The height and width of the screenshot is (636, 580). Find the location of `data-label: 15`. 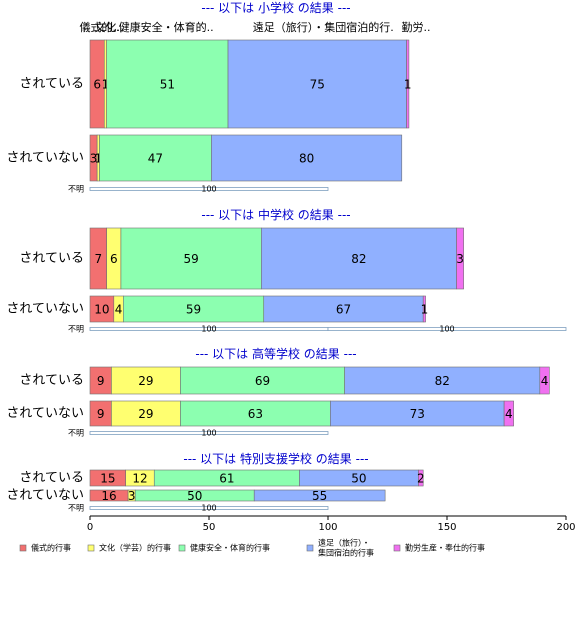

data-label: 15 is located at coordinates (107, 479).